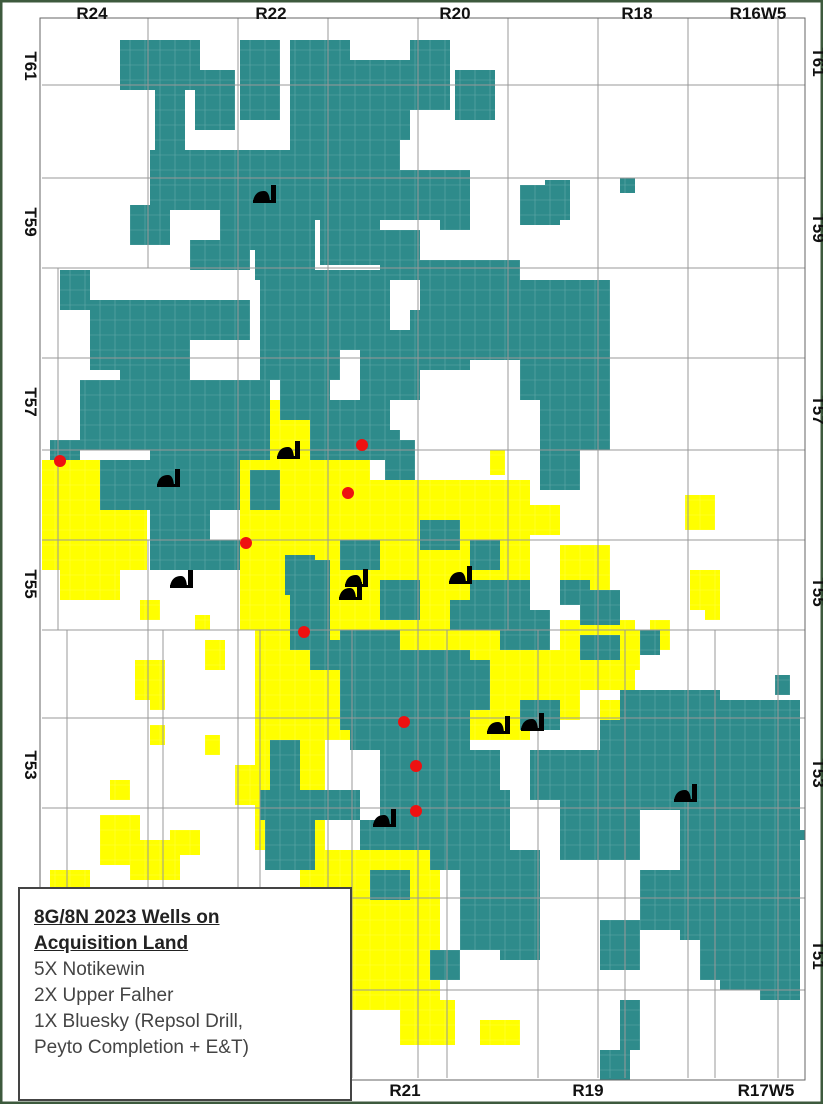 The image size is (823, 1104). Describe the element at coordinates (271, 13) in the screenshot. I see `range-label-r22: R22` at that location.